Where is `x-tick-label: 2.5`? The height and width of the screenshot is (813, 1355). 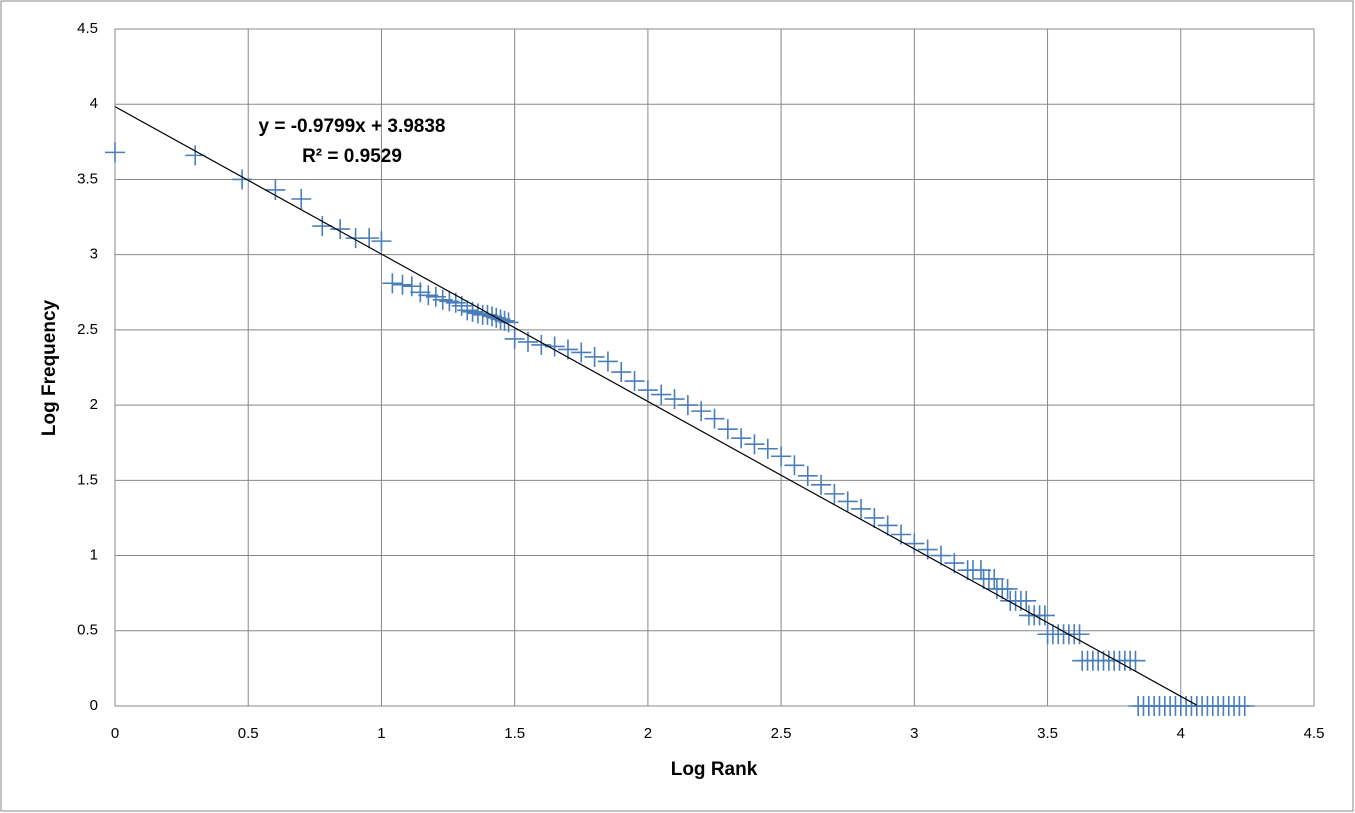 x-tick-label: 2.5 is located at coordinates (781, 733).